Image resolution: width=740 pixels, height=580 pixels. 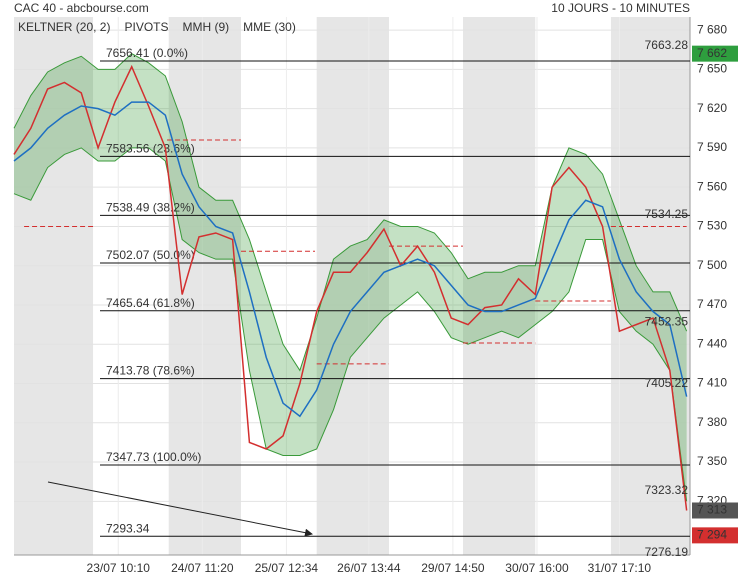 I want to click on price-box-label: 7 662, so click(x=712, y=53).